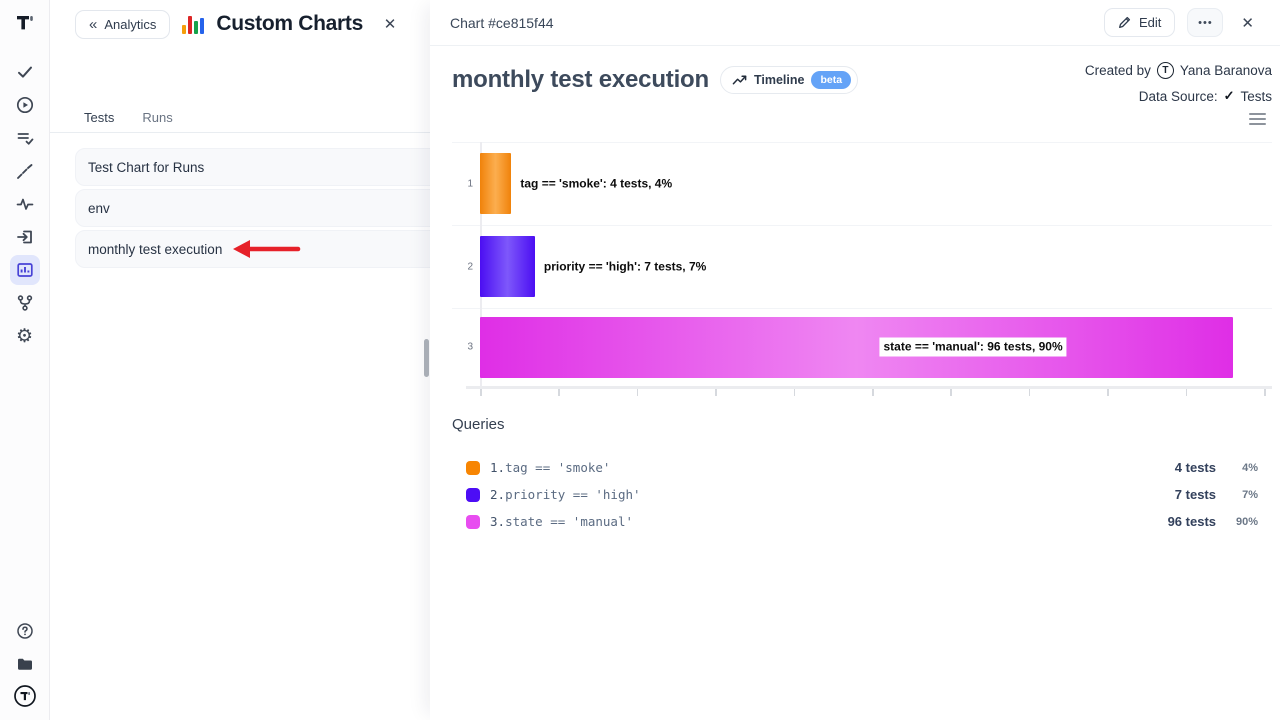 This screenshot has width=1280, height=720. Describe the element at coordinates (99, 208) in the screenshot. I see `list-item-label: env` at that location.